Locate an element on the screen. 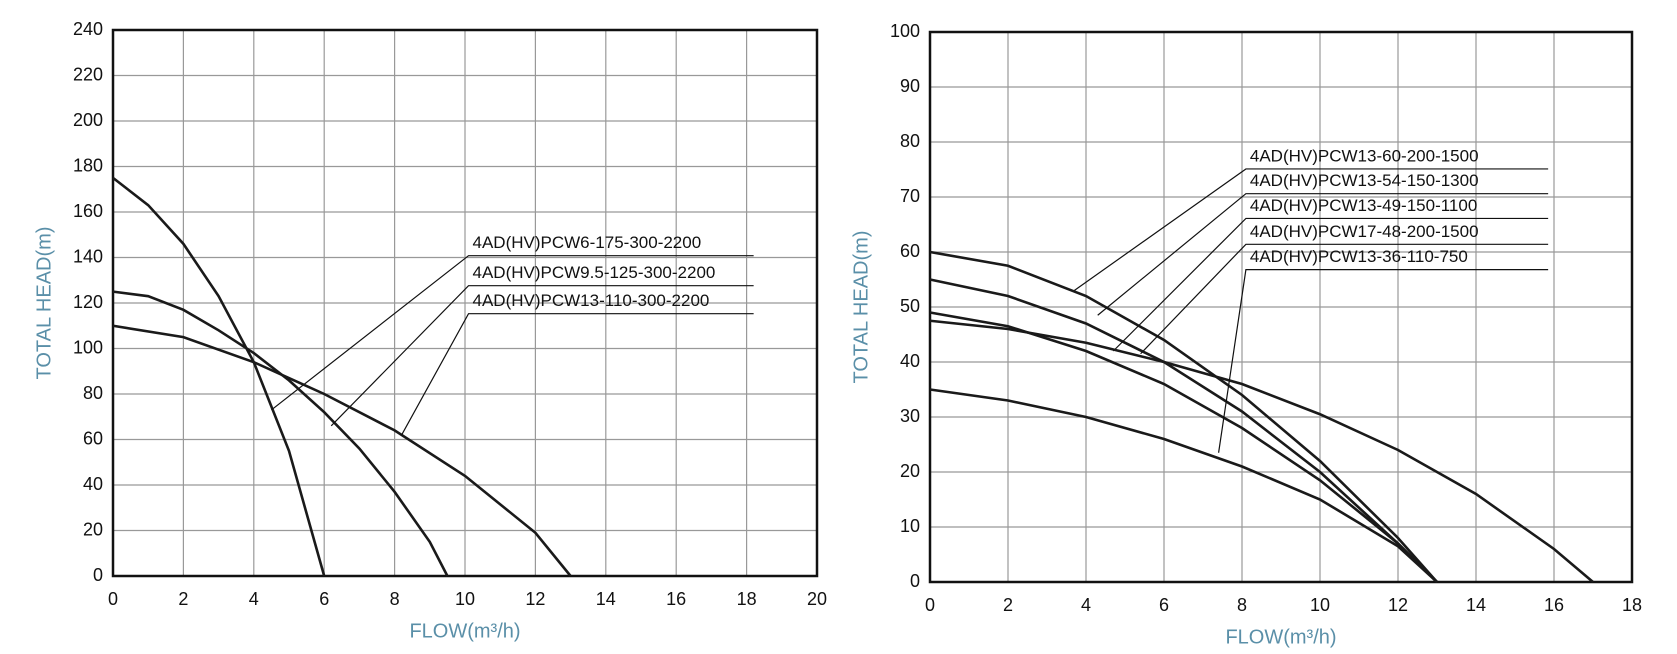  y-tick-label: 50 is located at coordinates (910, 306).